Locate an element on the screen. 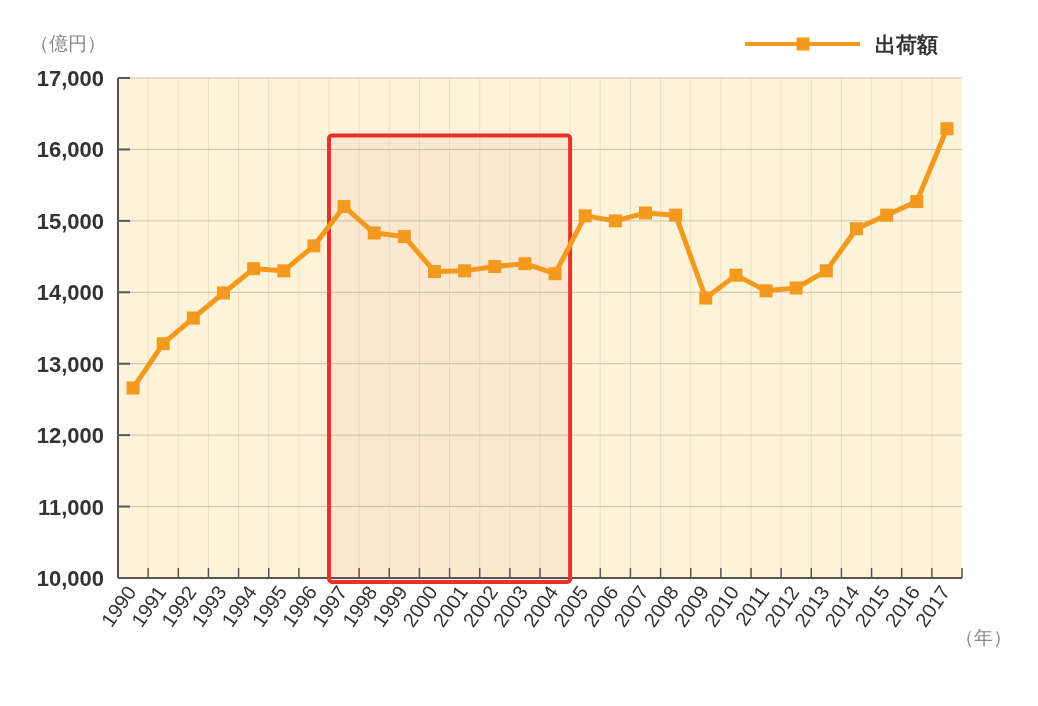  y-tick-label: 16,000 is located at coordinates (70, 150).